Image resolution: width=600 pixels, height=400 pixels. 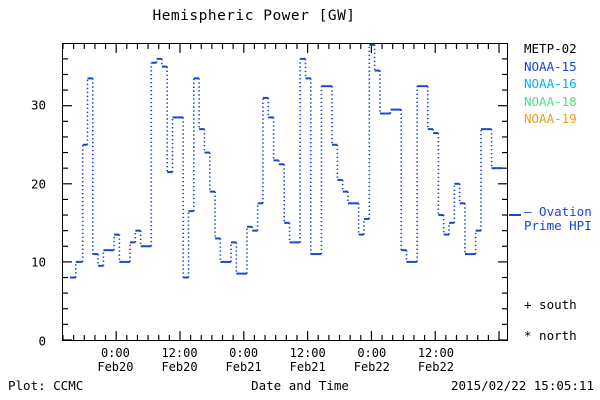 I want to click on legend-item-noaa-16: NOAA-16, so click(x=550, y=83).